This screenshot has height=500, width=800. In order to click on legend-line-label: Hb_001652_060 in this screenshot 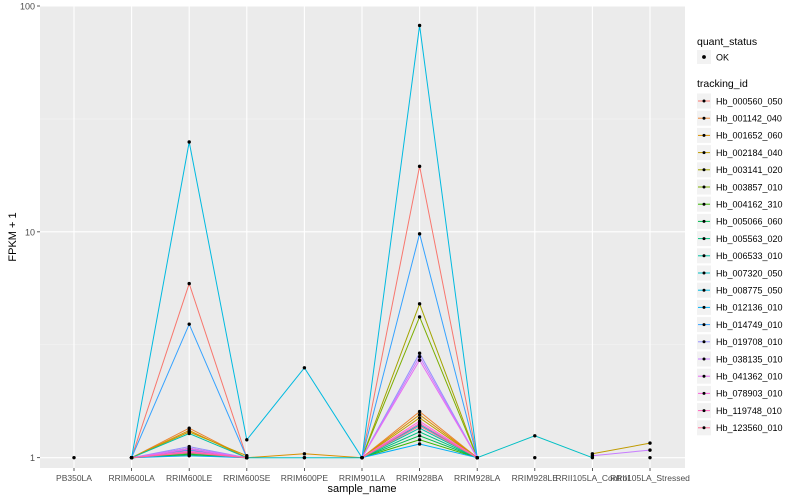, I will do `click(749, 136)`.